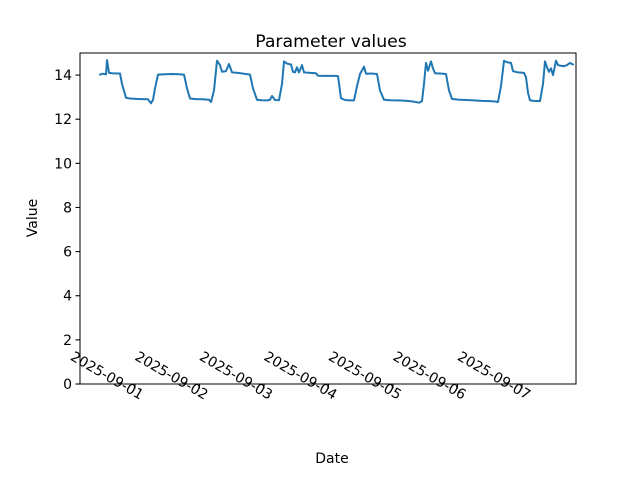 This screenshot has height=480, width=640. I want to click on y-tick-label: 10, so click(63, 164).